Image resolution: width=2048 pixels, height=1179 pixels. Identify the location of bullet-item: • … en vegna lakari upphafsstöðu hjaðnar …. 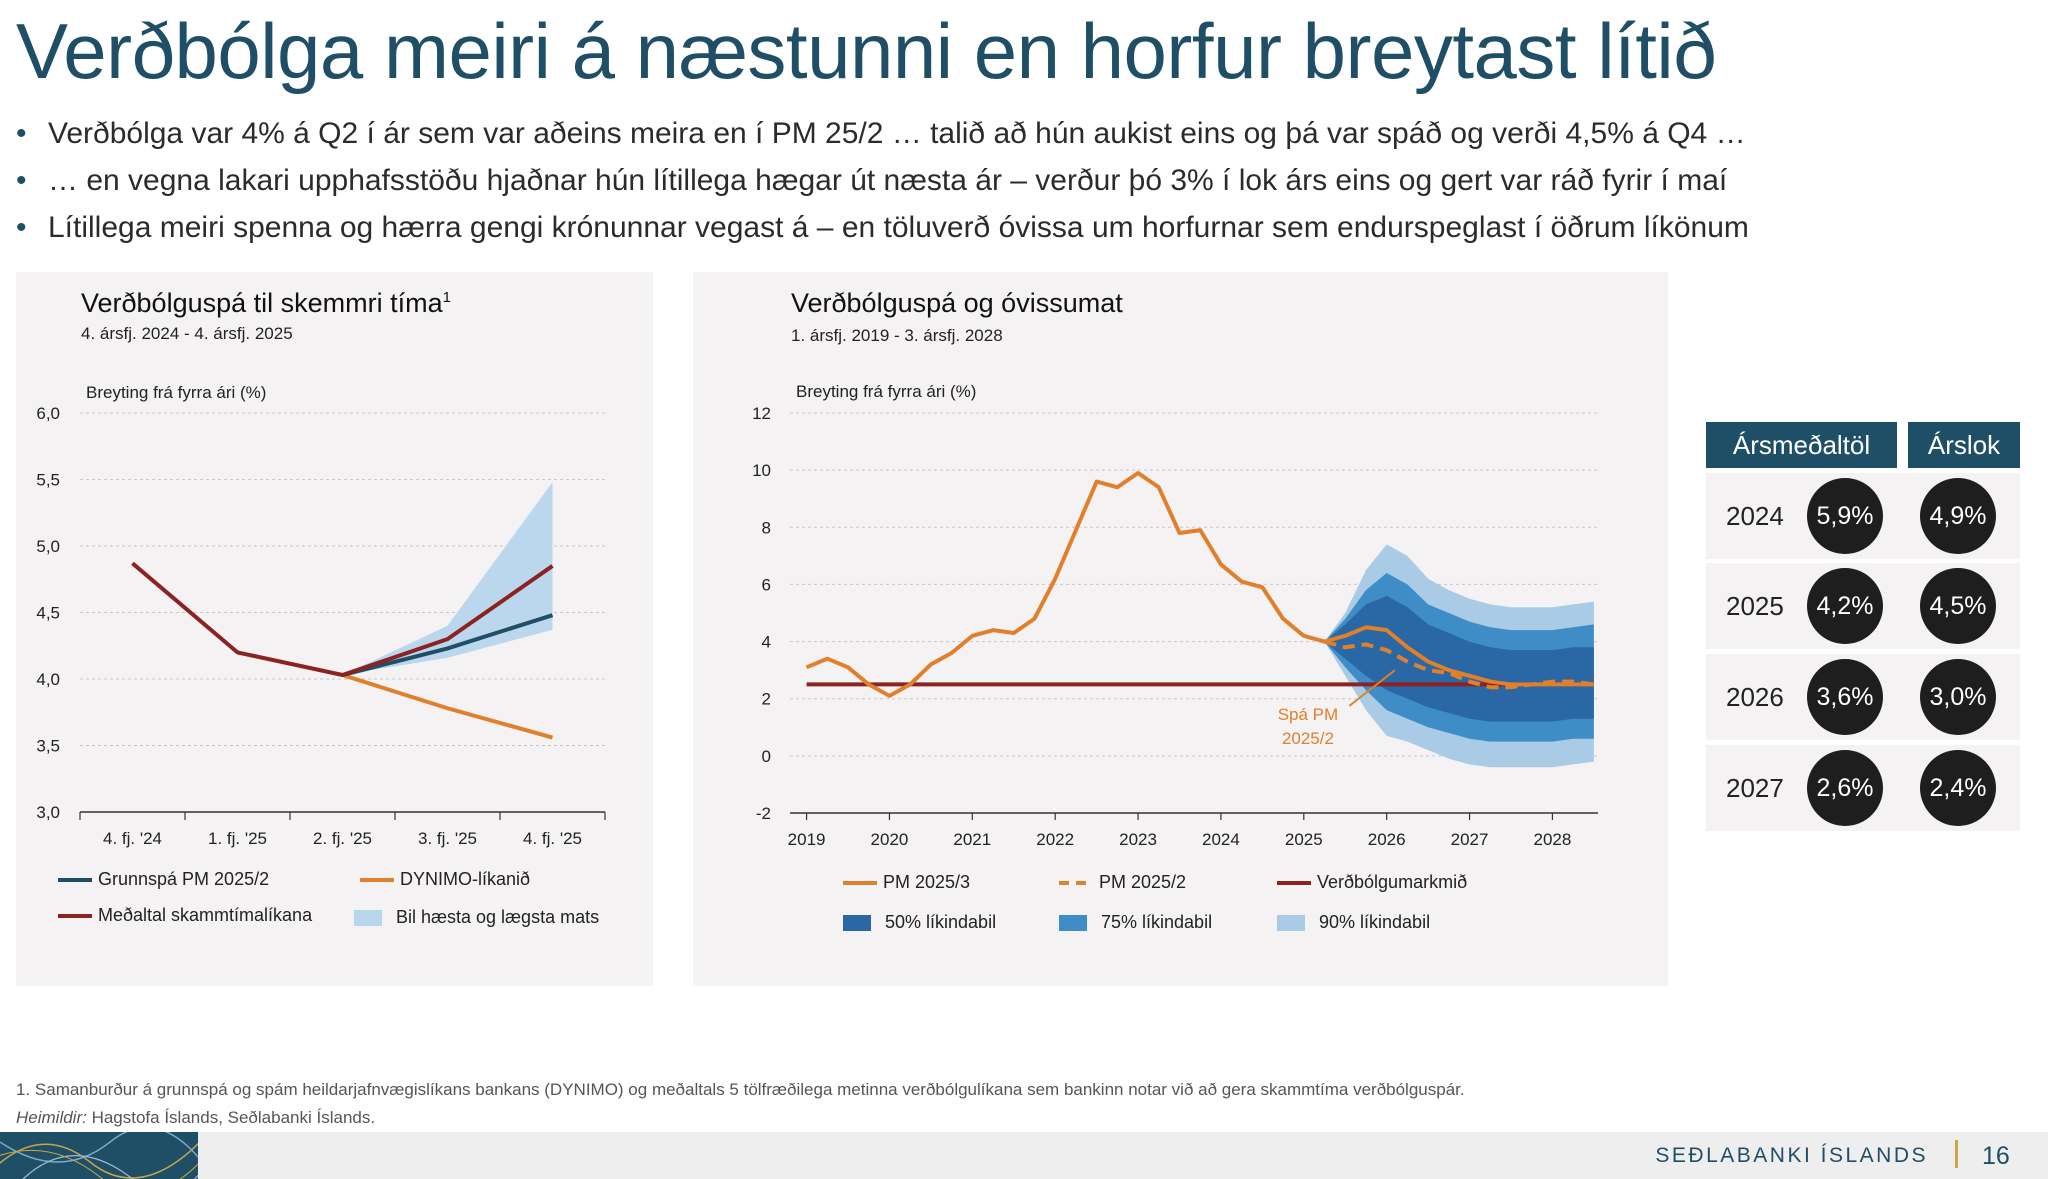
(882, 180).